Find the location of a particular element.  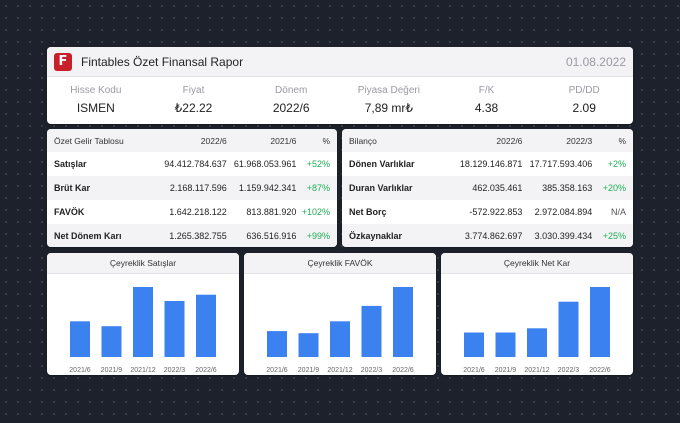

row-label: Duran Varlıklar is located at coordinates (381, 188).